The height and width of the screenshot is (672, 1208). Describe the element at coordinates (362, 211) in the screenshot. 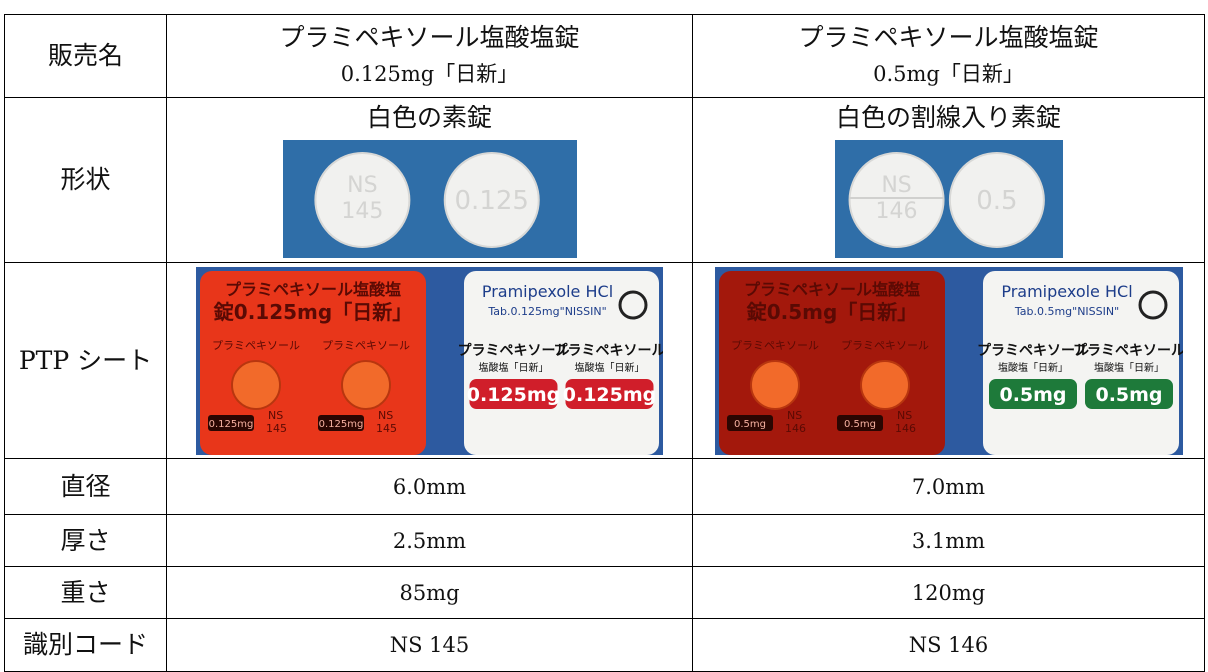

I see `imprint: 145` at that location.